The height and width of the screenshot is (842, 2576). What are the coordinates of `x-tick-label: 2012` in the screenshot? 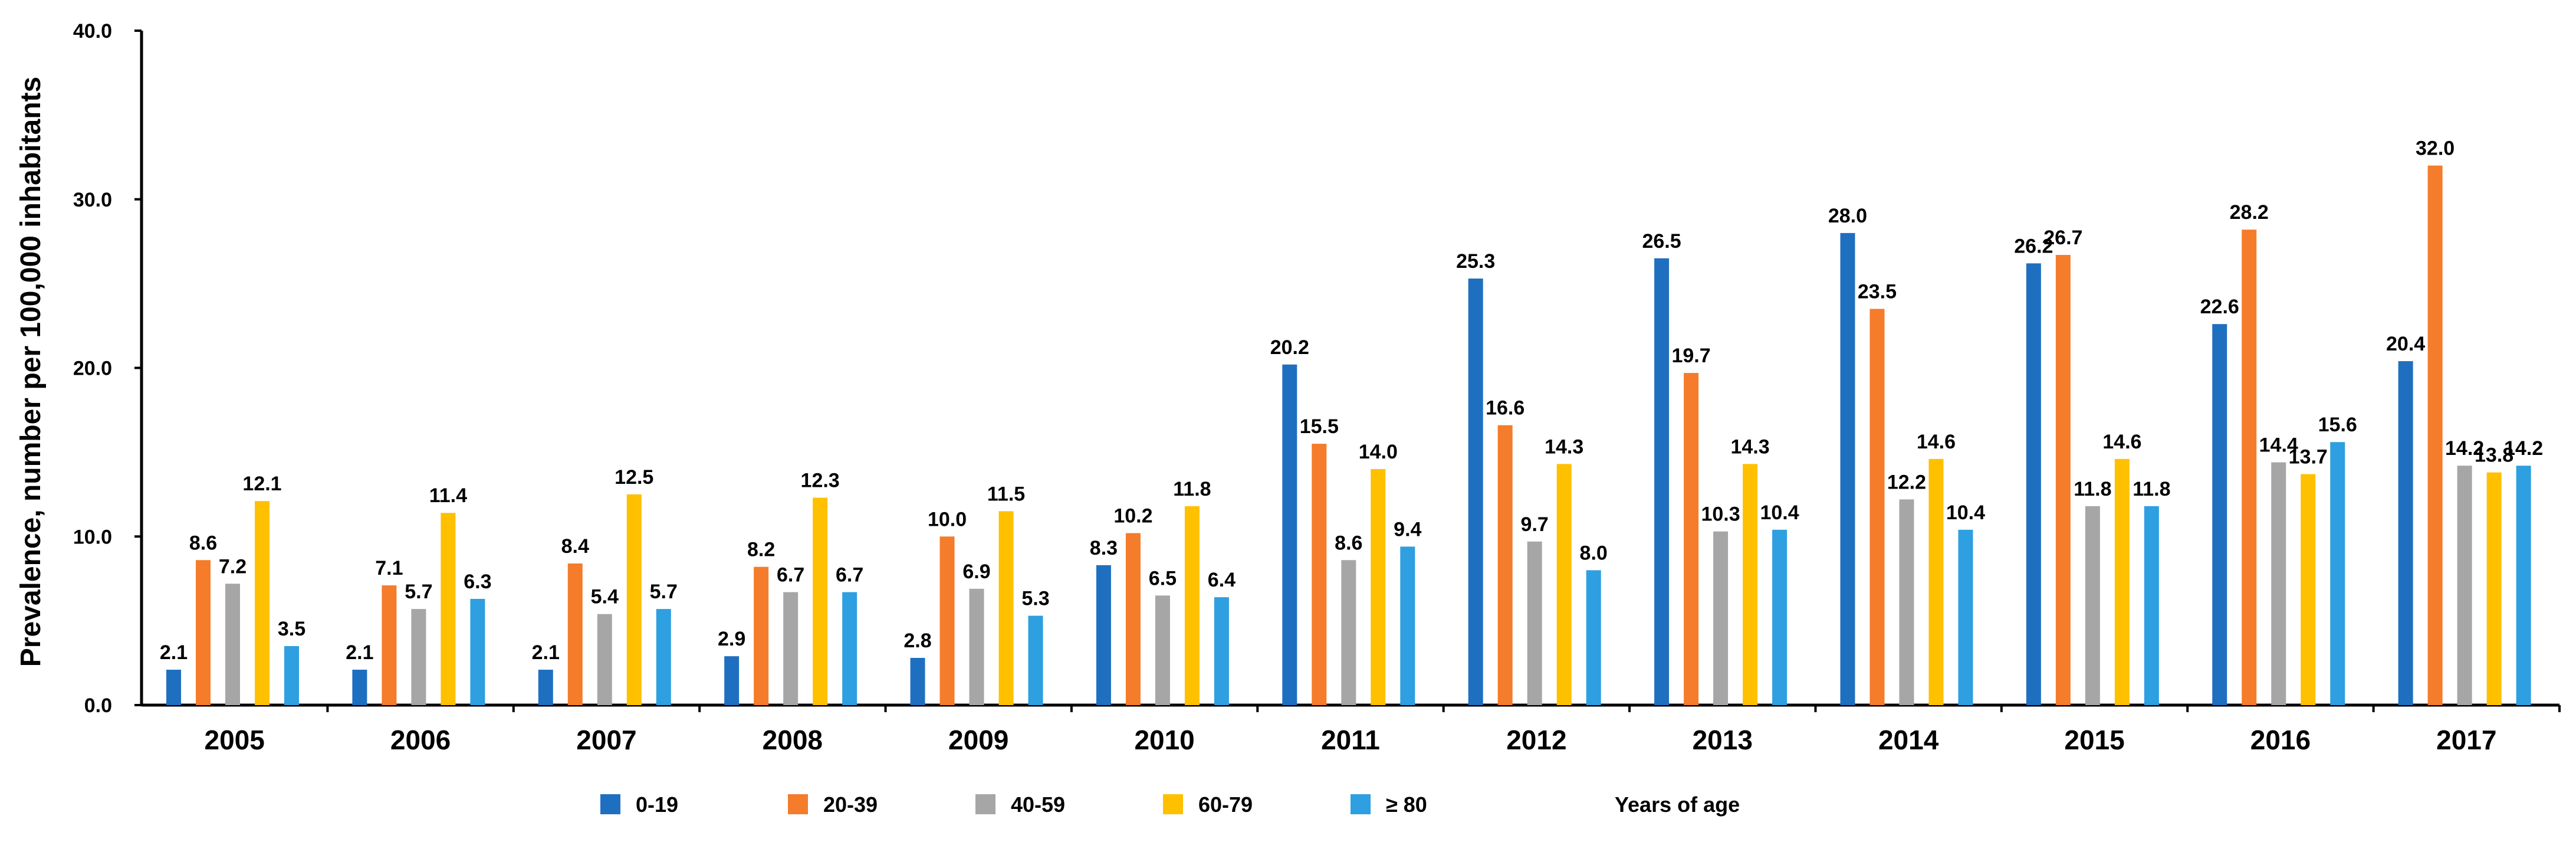 It's located at (1536, 740).